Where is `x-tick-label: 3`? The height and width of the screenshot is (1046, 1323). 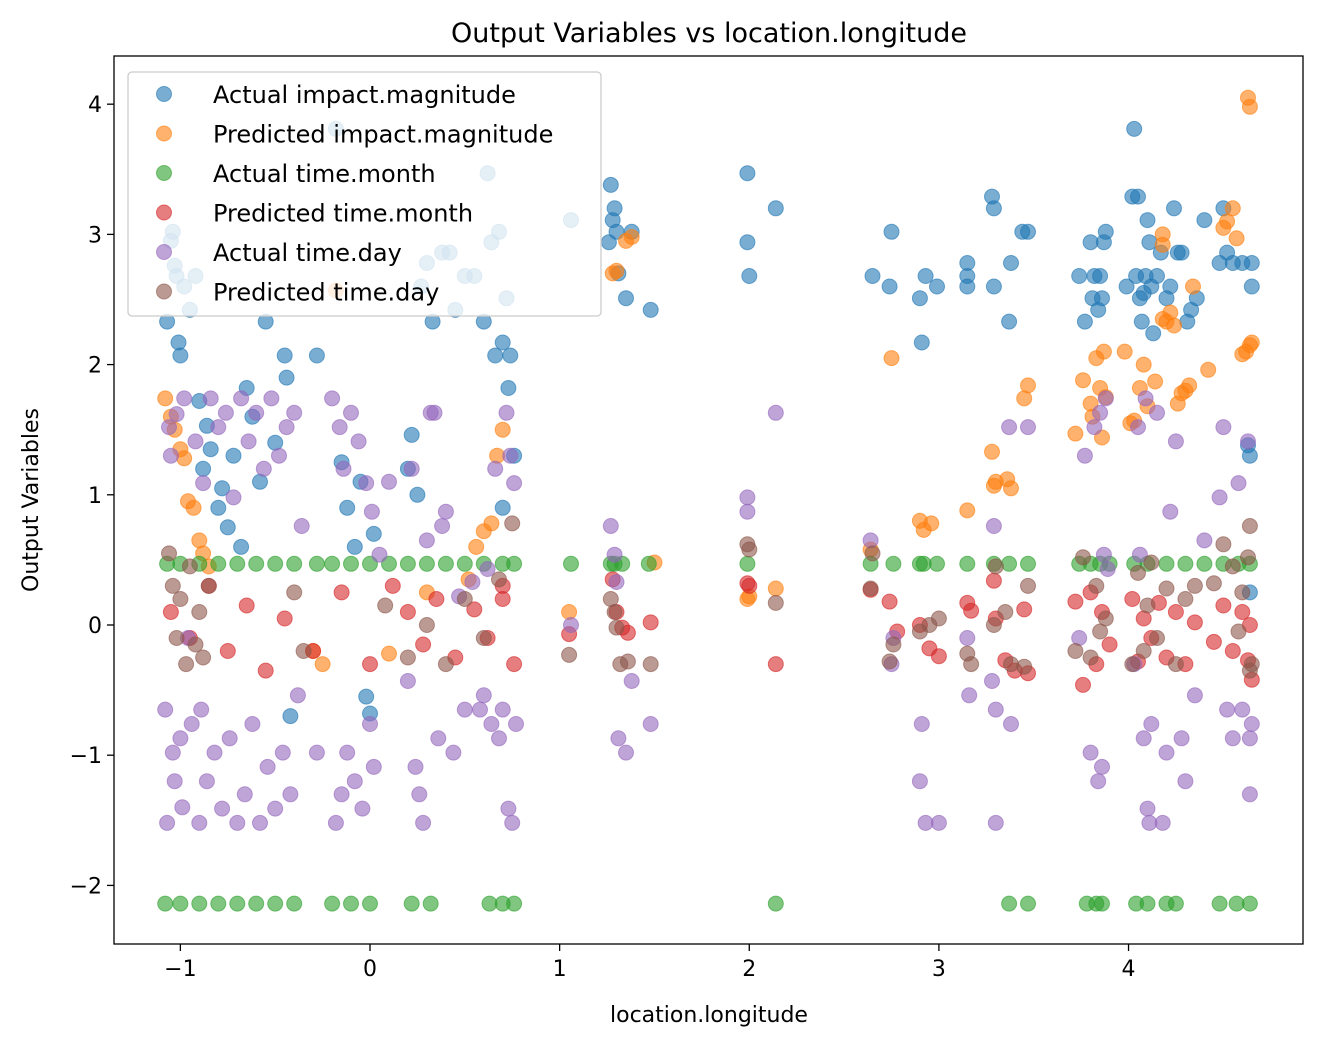
x-tick-label: 3 is located at coordinates (939, 969).